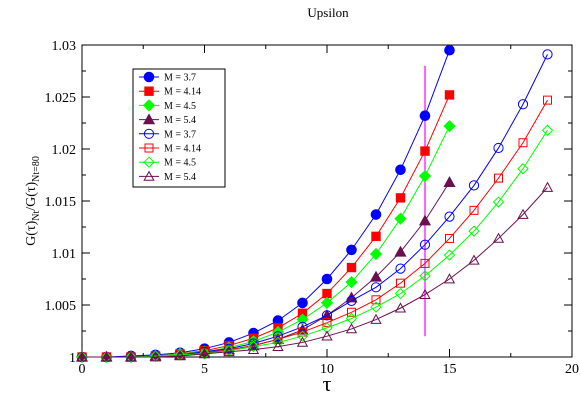 Image resolution: width=580 pixels, height=398 pixels. Describe the element at coordinates (31, 232) in the screenshot. I see `y-label-main: G(τ)` at that location.